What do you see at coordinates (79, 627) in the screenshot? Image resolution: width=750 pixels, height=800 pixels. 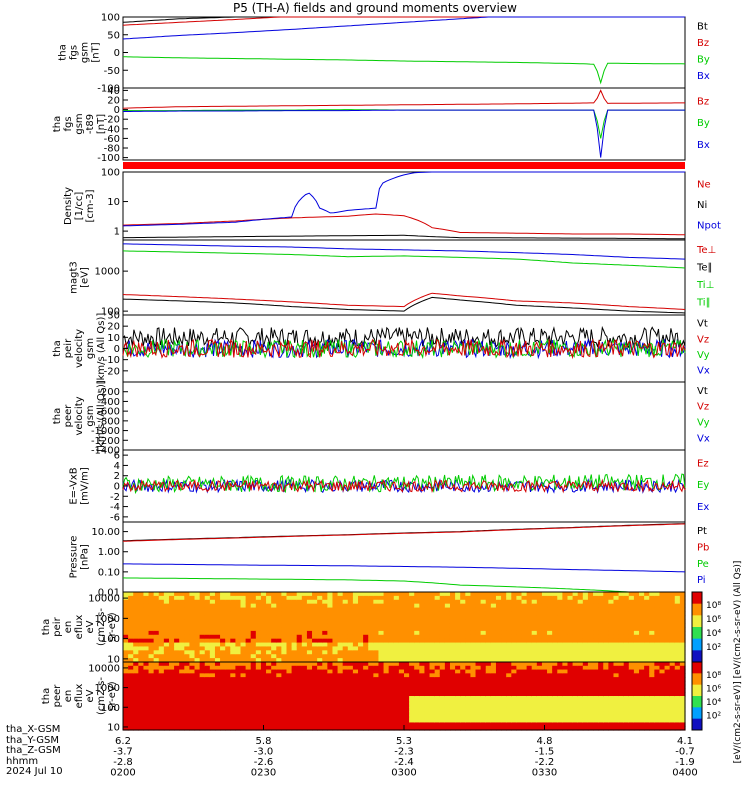 I see `y-axis-label-line: eflux` at bounding box center [79, 627].